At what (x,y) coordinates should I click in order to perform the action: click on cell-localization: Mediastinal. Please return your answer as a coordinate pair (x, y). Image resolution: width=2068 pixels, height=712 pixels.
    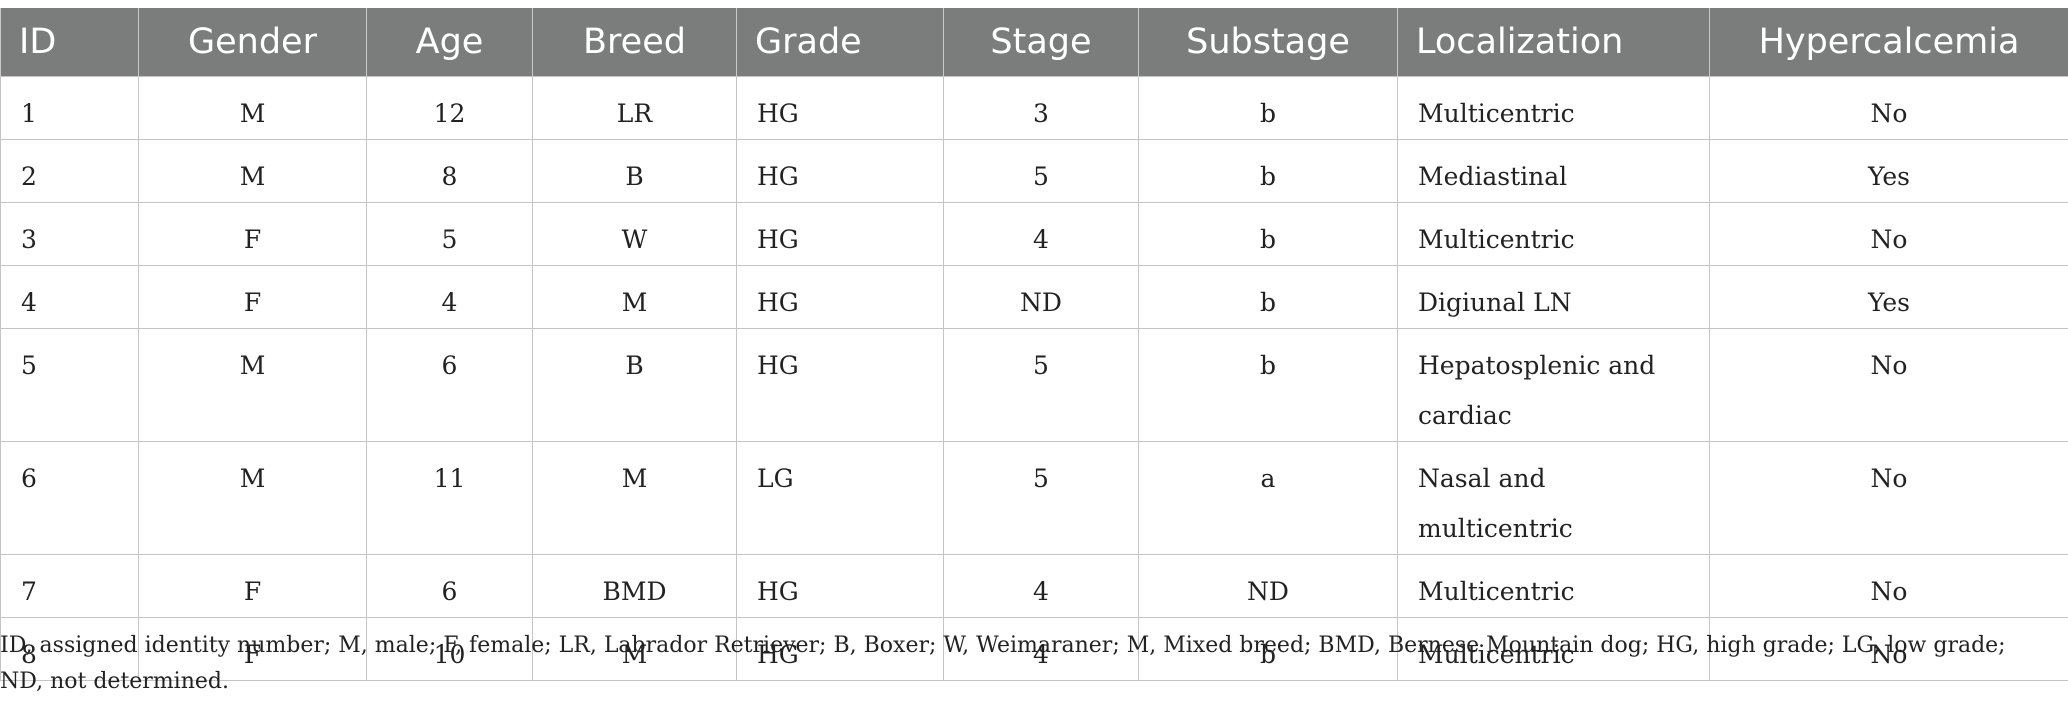
    Looking at the image, I should click on (1553, 171).